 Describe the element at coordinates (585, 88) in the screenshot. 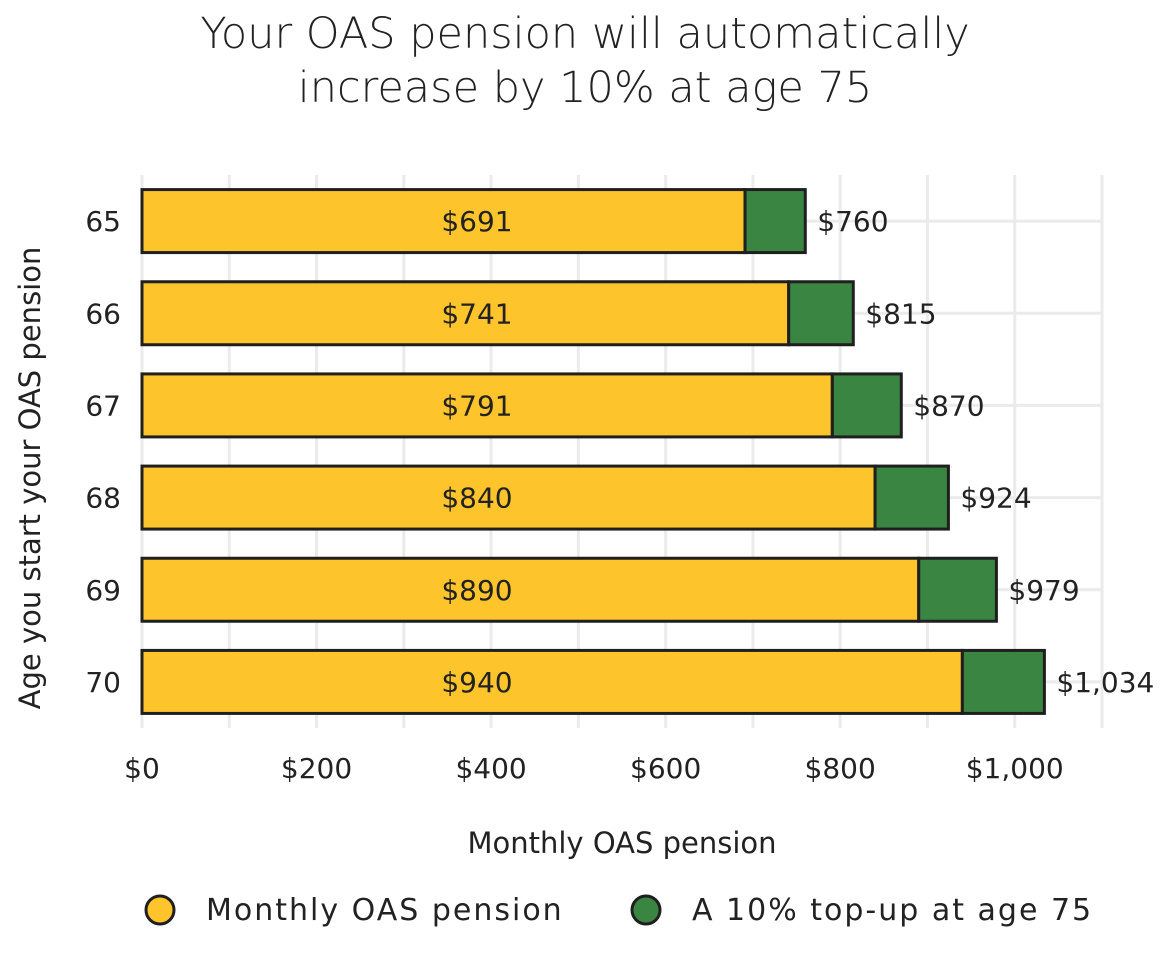

I see `chart-title-line-2: increase by 10% at age 75` at that location.